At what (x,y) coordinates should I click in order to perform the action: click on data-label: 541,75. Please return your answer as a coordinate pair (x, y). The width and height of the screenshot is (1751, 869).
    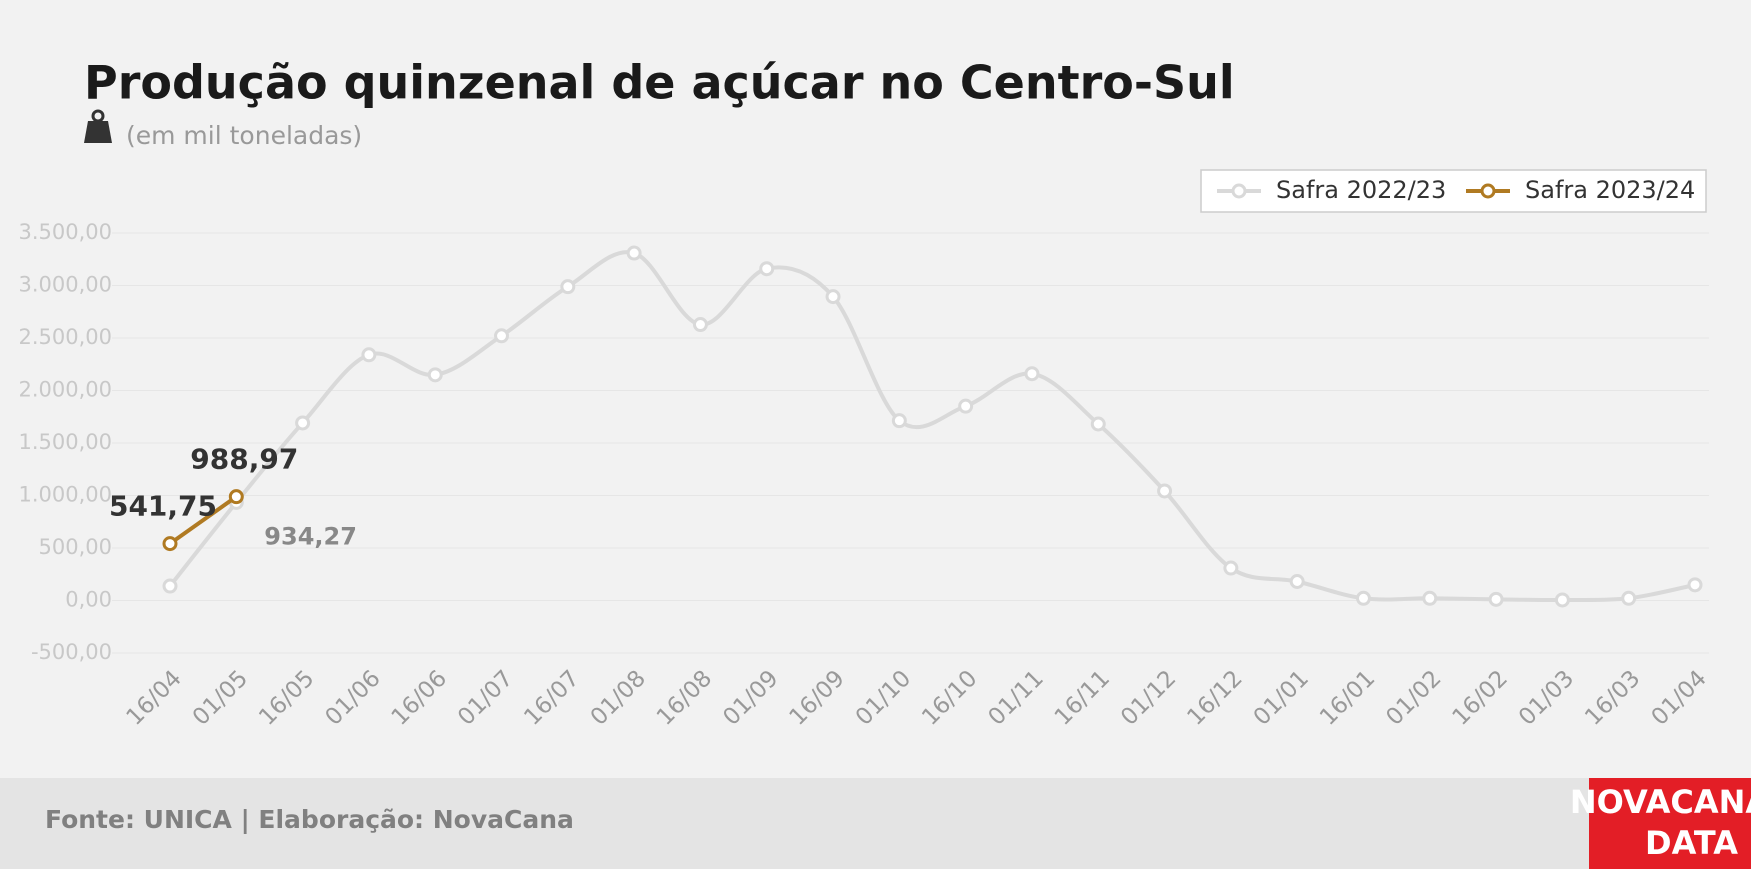
    Looking at the image, I should click on (163, 506).